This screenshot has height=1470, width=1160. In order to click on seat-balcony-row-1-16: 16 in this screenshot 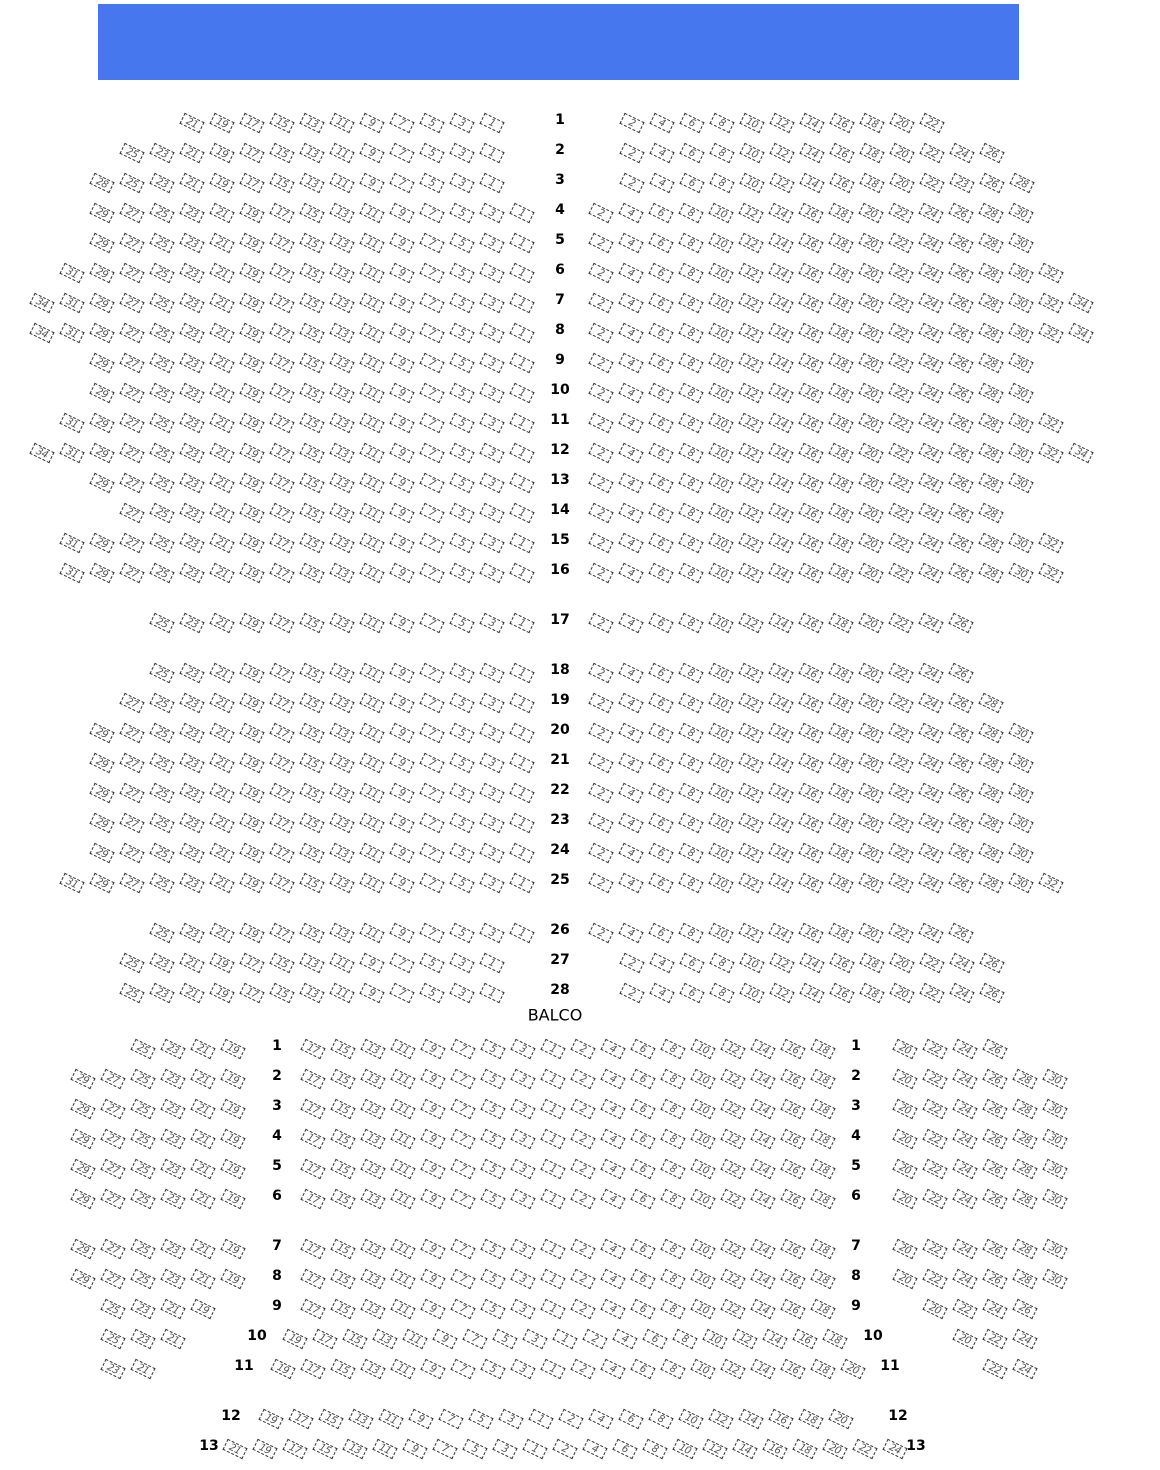, I will do `click(793, 1049)`.